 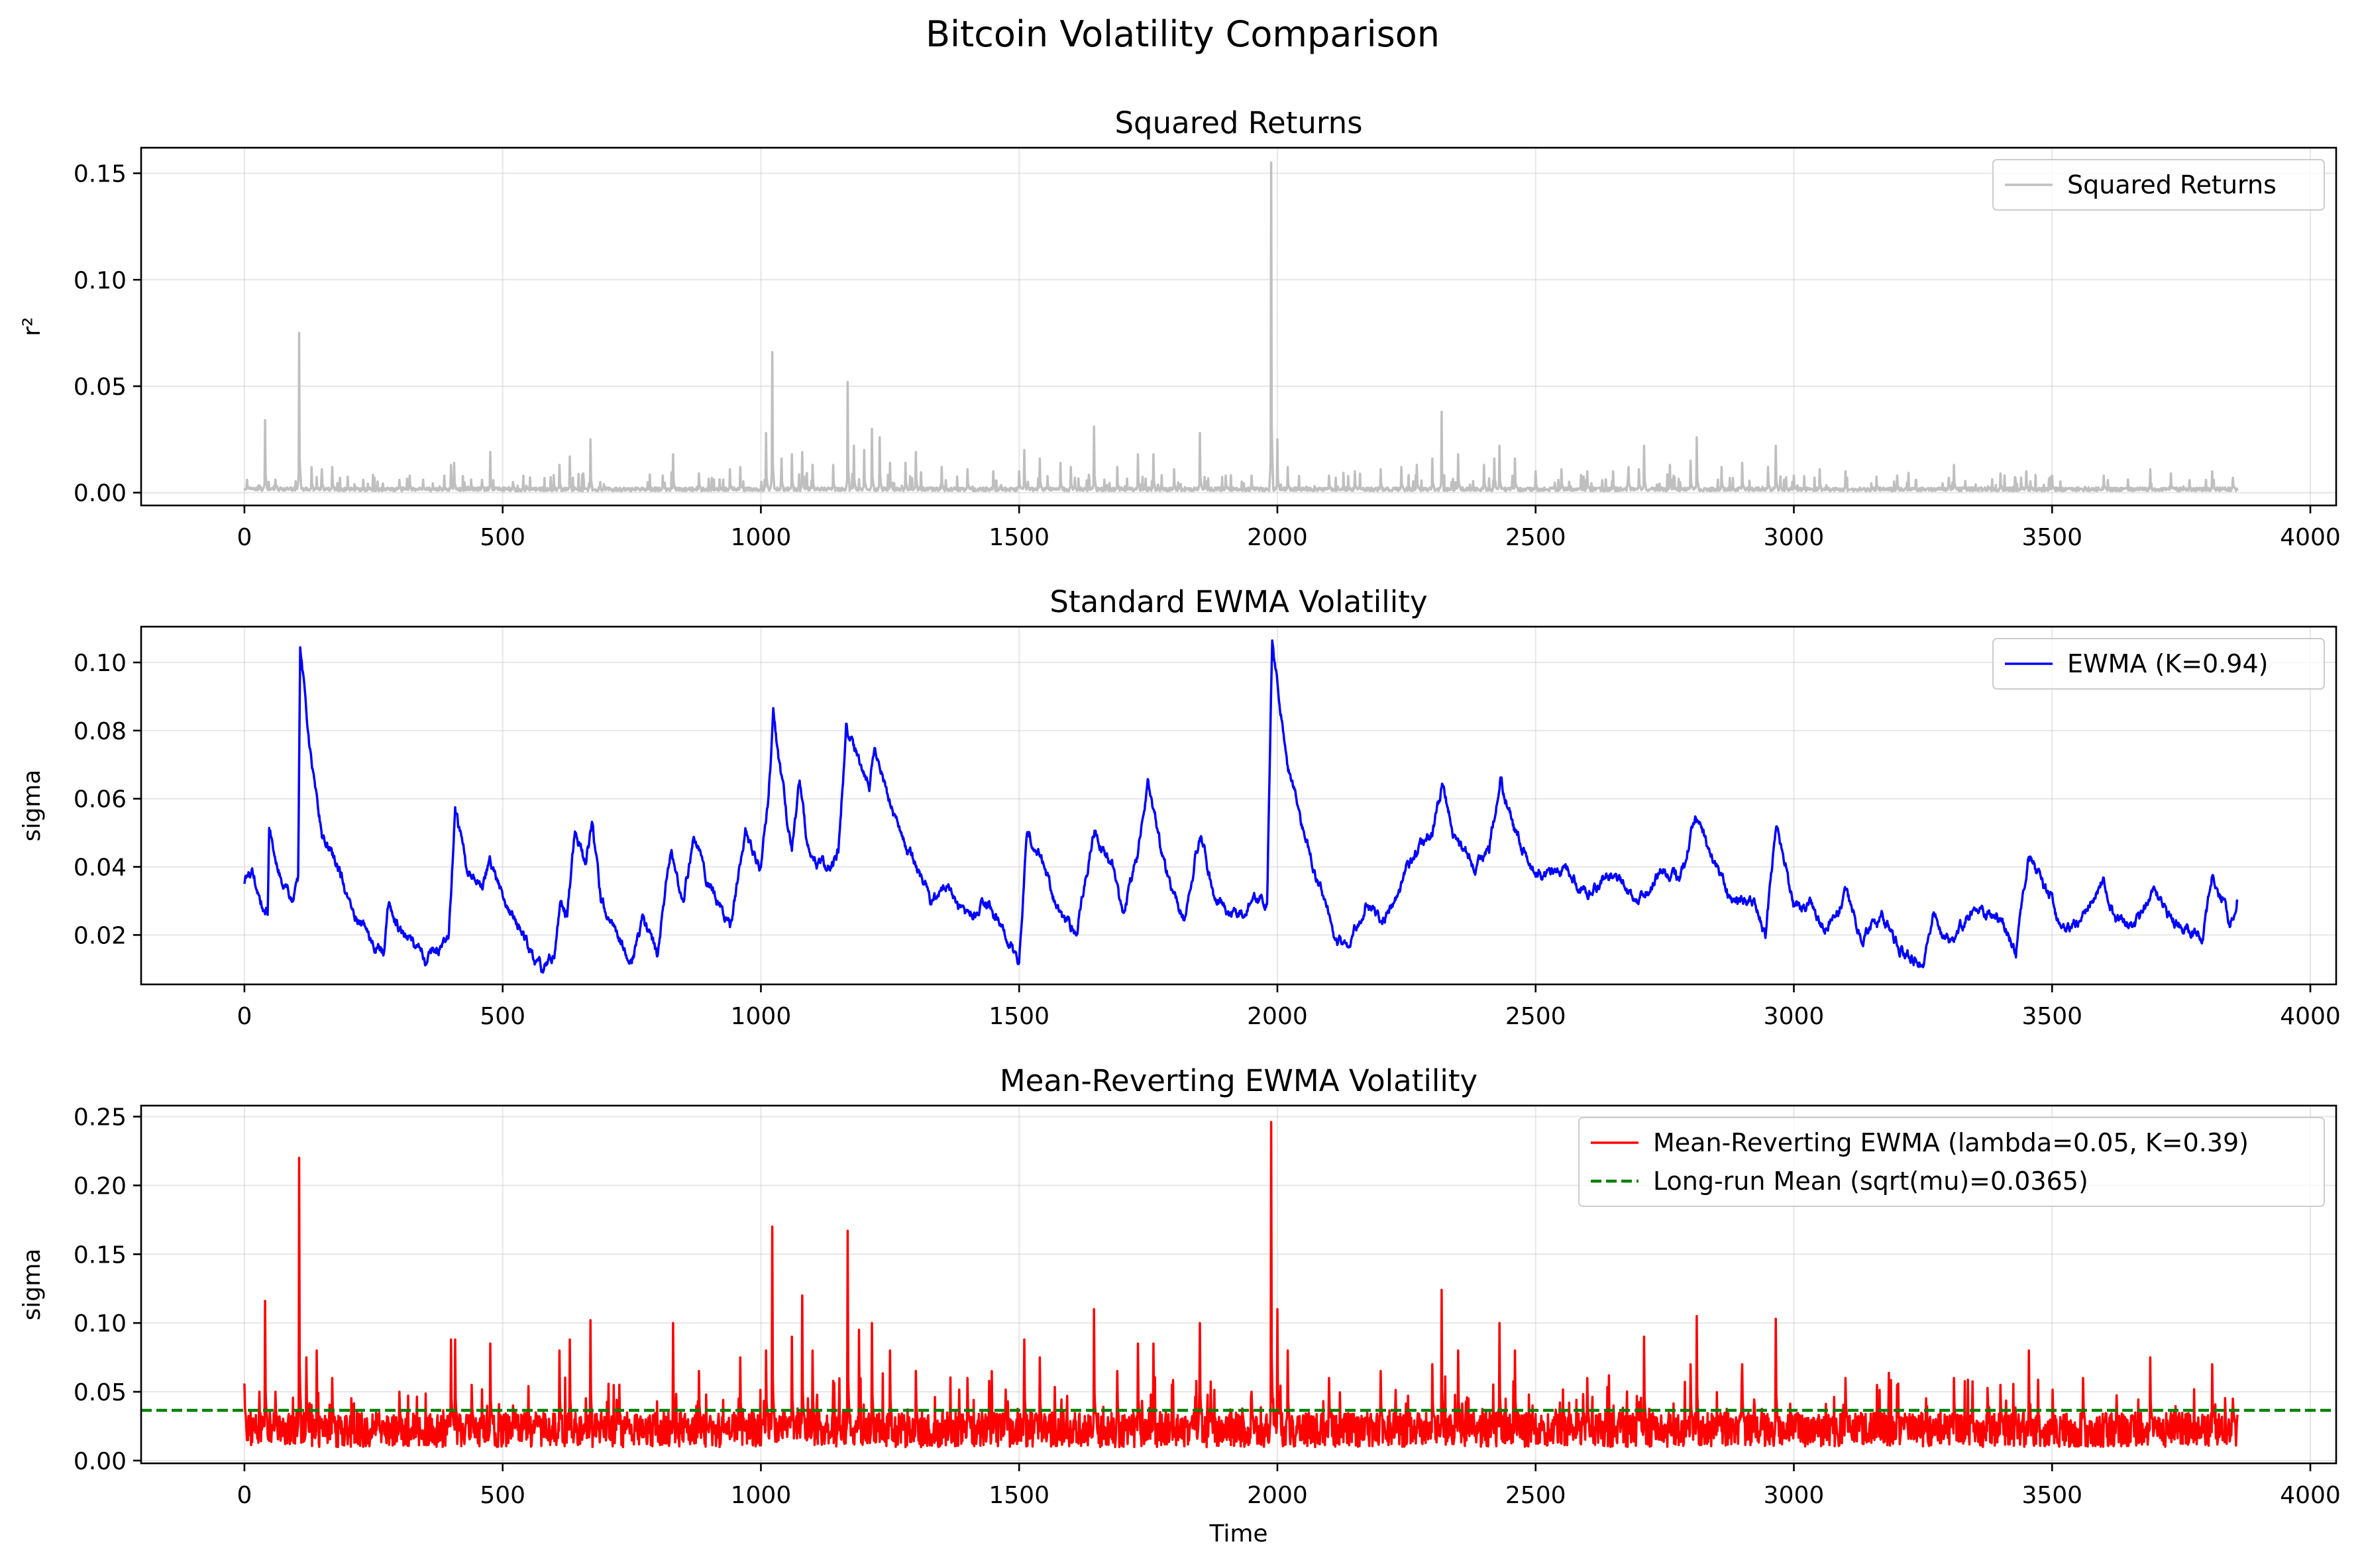 What do you see at coordinates (1183, 34) in the screenshot?
I see `figure-title: Bitcoin Volatility Comparison` at bounding box center [1183, 34].